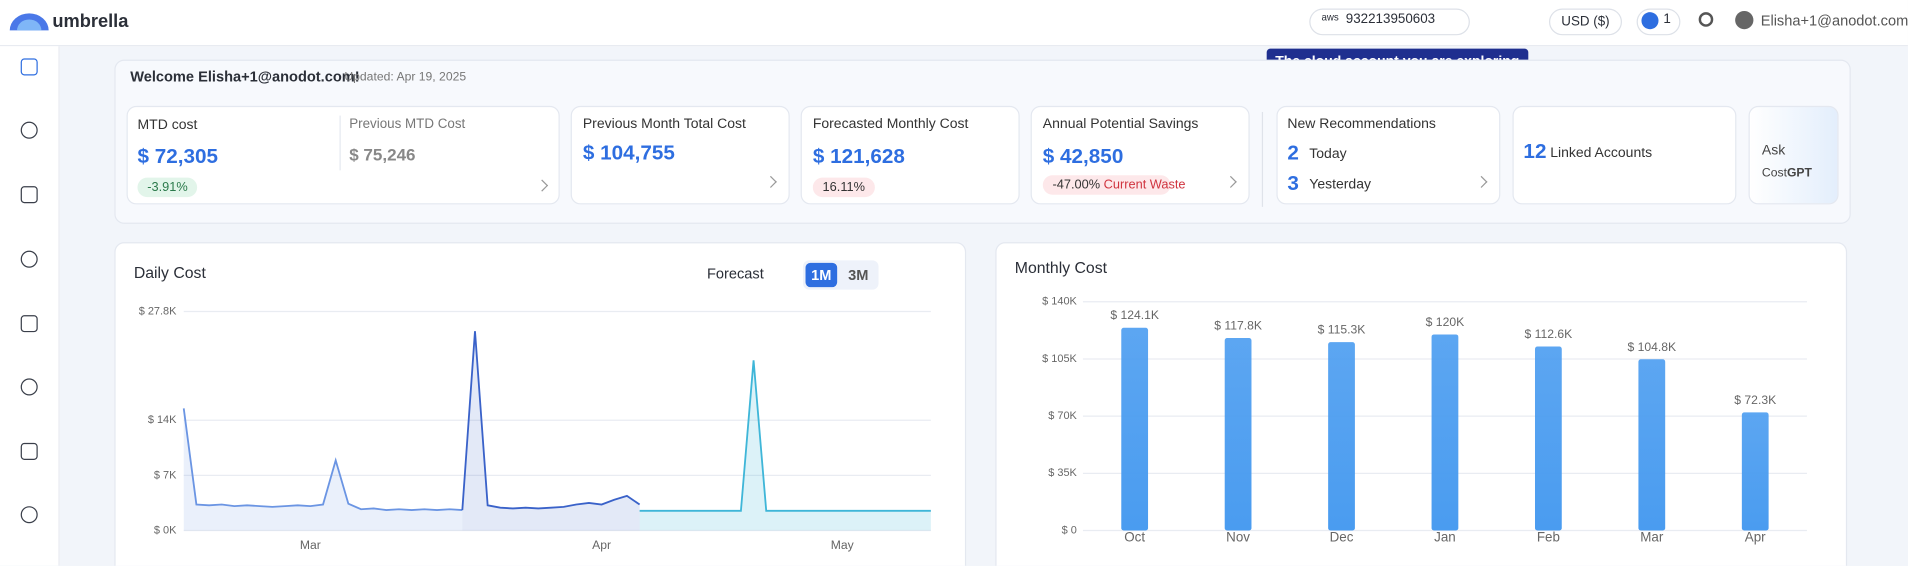 The width and height of the screenshot is (1908, 566). Describe the element at coordinates (628, 153) in the screenshot. I see `kpi-value: $ 104,755` at that location.